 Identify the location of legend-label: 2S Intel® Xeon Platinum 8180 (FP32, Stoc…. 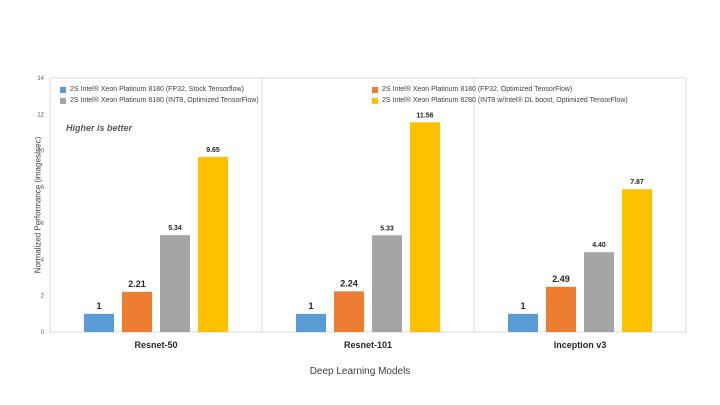
(157, 89).